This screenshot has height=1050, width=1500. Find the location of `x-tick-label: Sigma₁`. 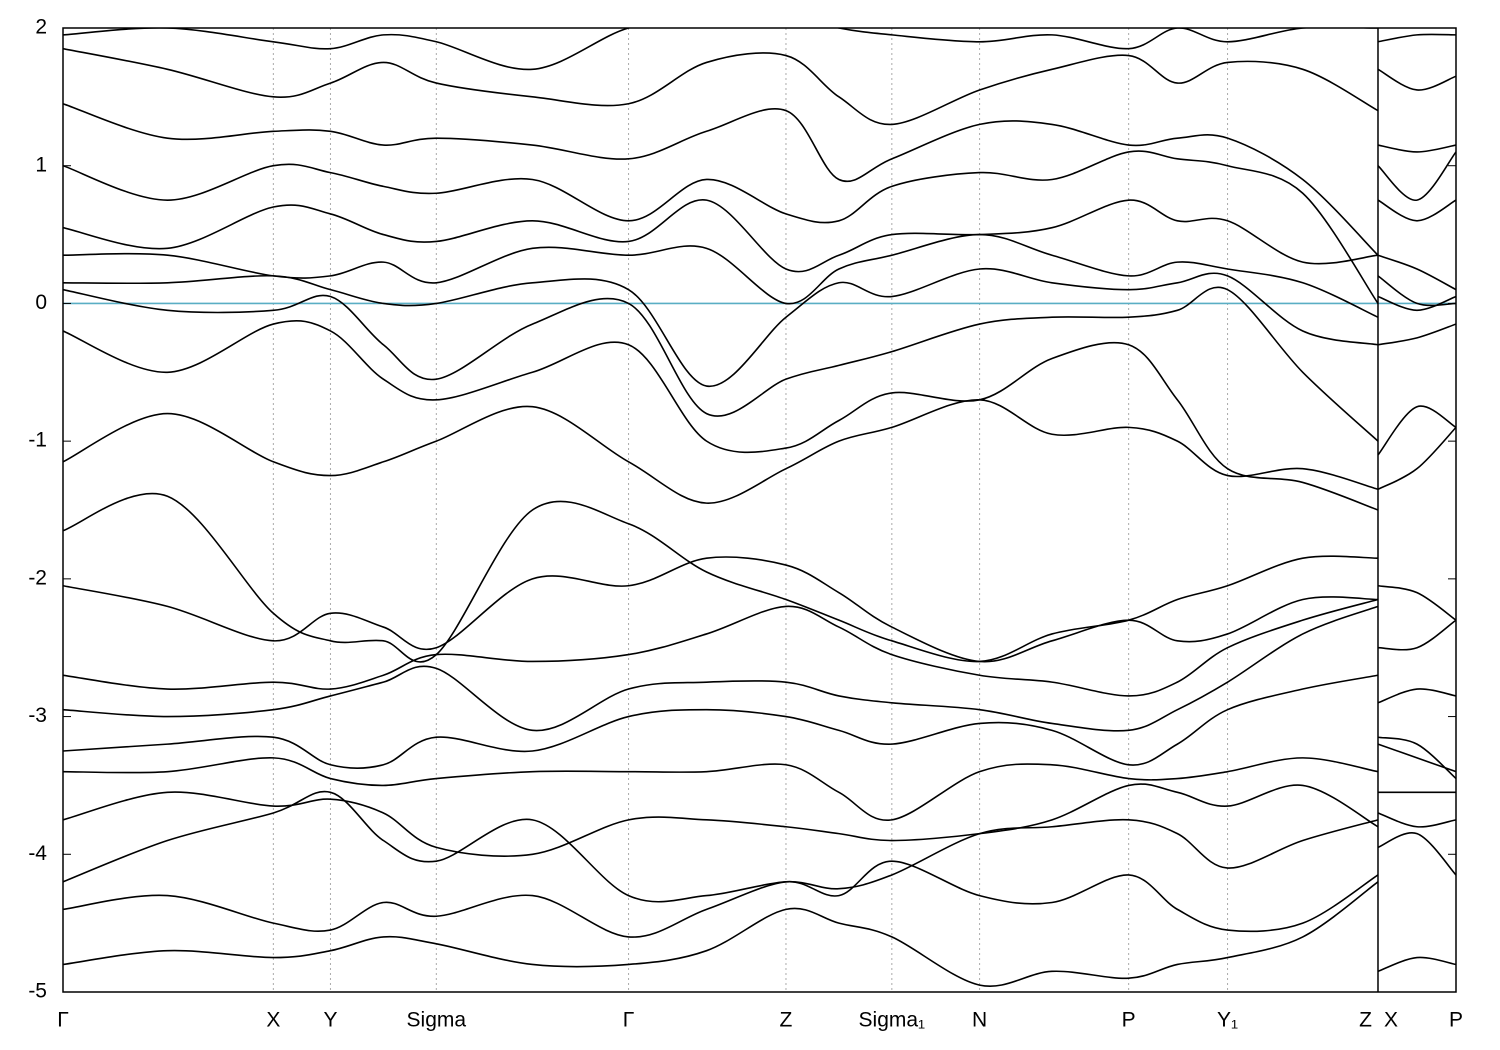

x-tick-label: Sigma₁ is located at coordinates (892, 1020).